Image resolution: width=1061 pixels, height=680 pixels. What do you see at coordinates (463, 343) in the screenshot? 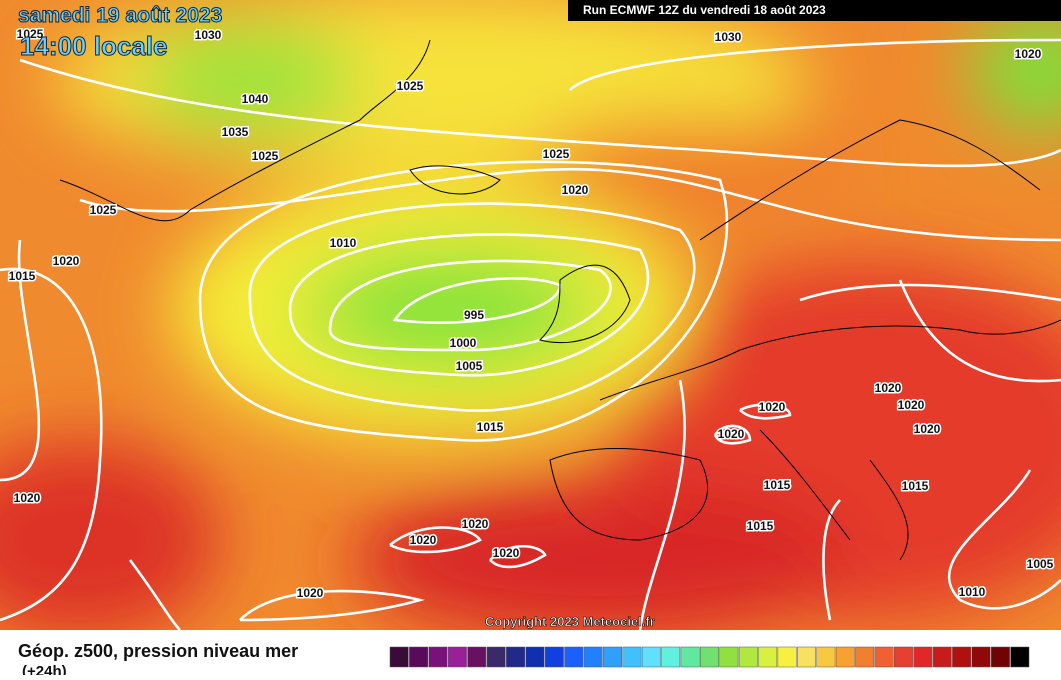
I see `isobar-label: 1000` at bounding box center [463, 343].